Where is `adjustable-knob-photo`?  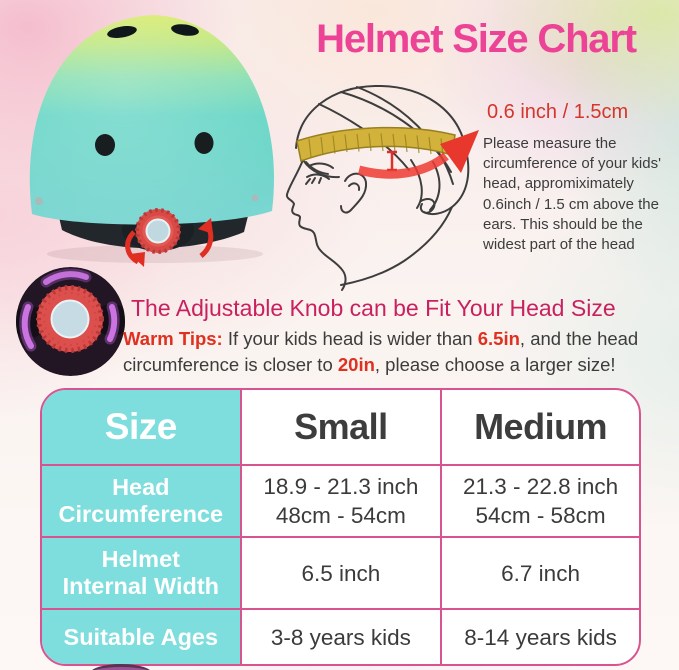
adjustable-knob-photo is located at coordinates (70, 321).